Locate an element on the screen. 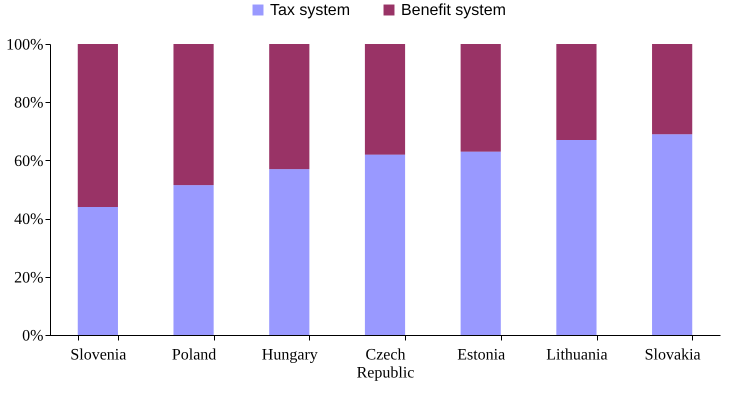 Image resolution: width=748 pixels, height=404 pixels. x-tick-label: Poland is located at coordinates (194, 355).